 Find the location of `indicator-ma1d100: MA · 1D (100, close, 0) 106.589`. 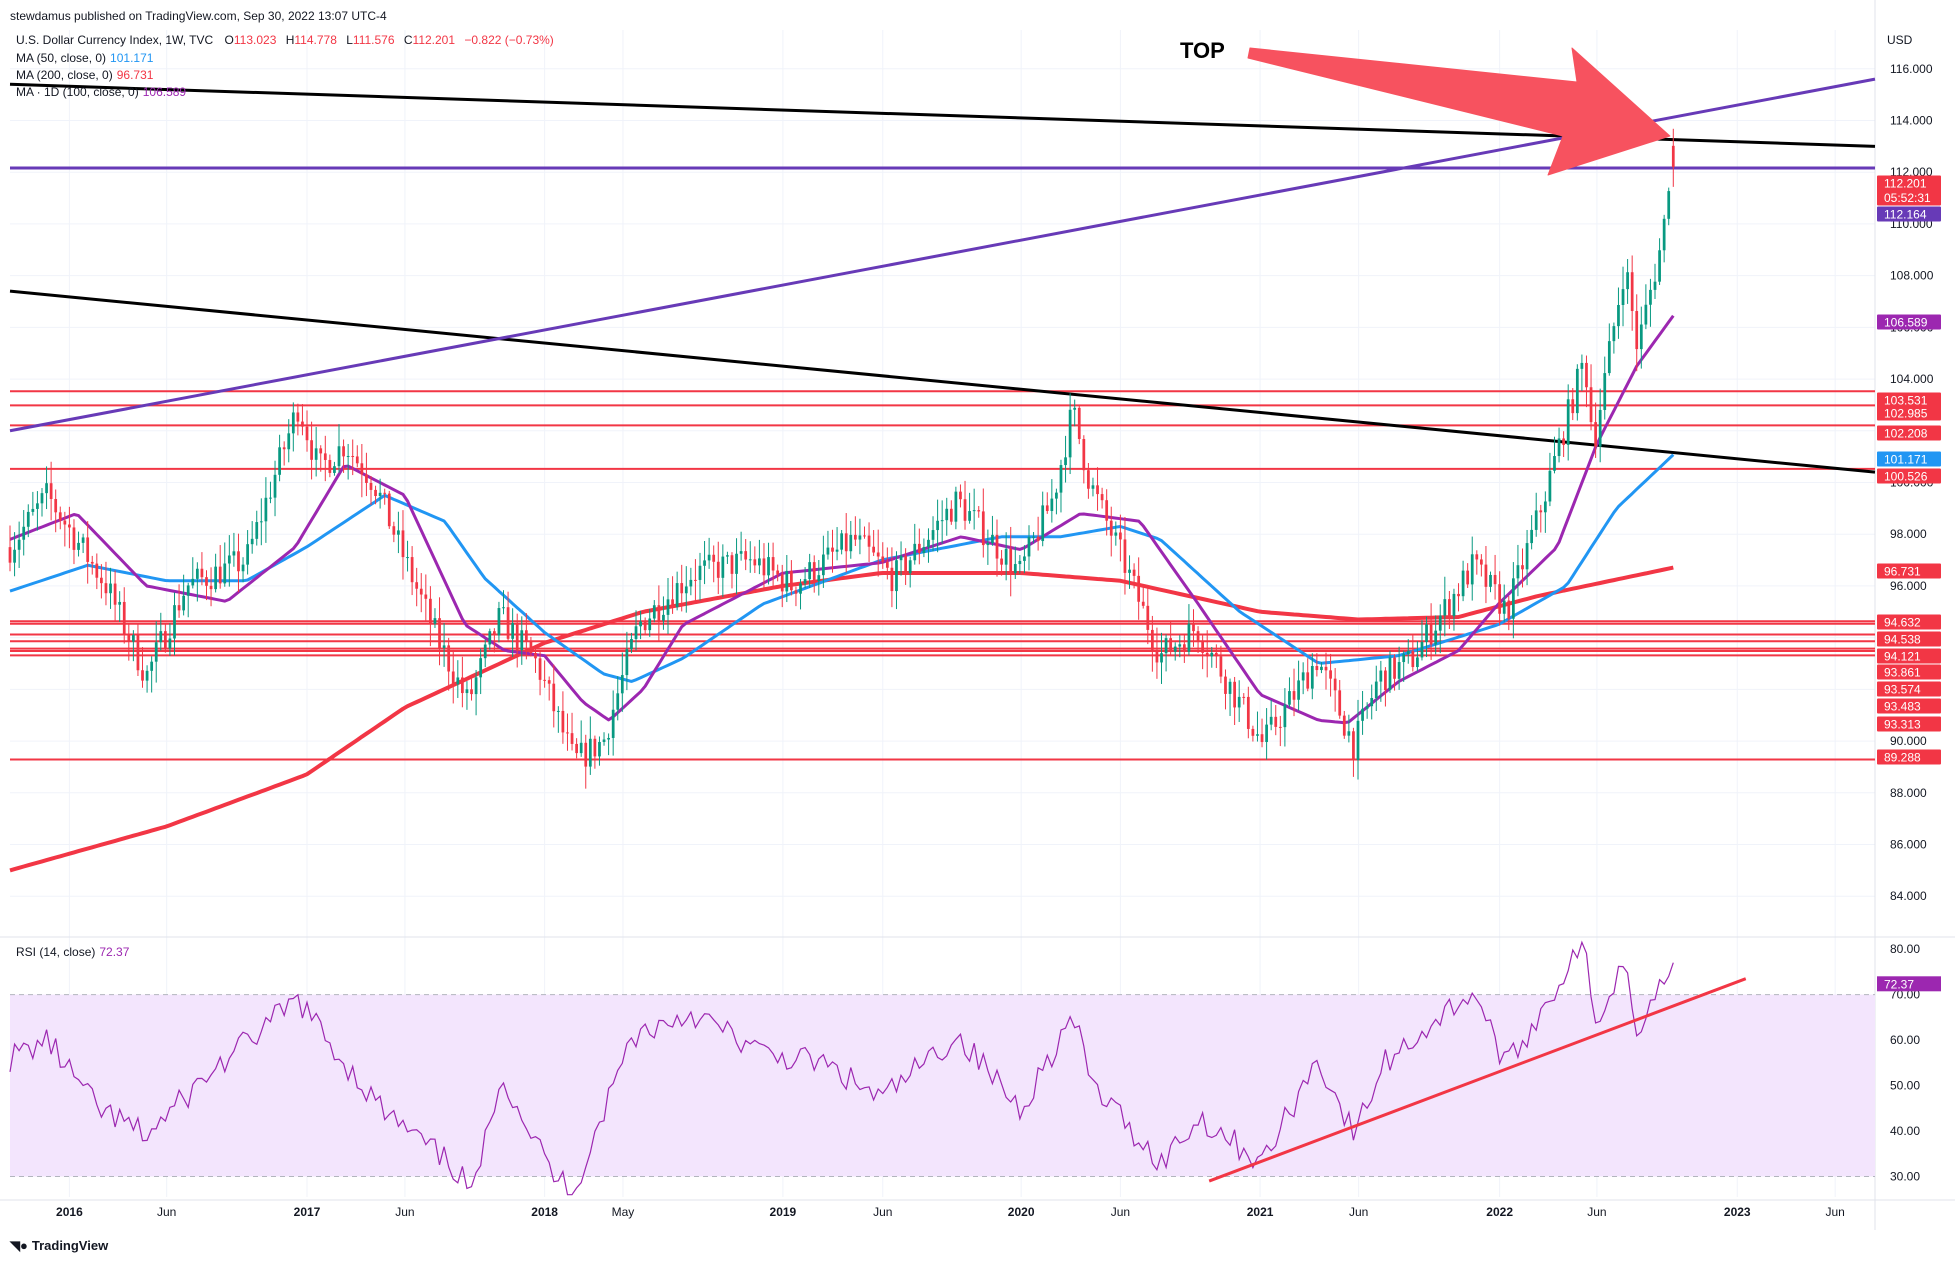

indicator-ma1d100: MA · 1D (100, close, 0) 106.589 is located at coordinates (101, 92).